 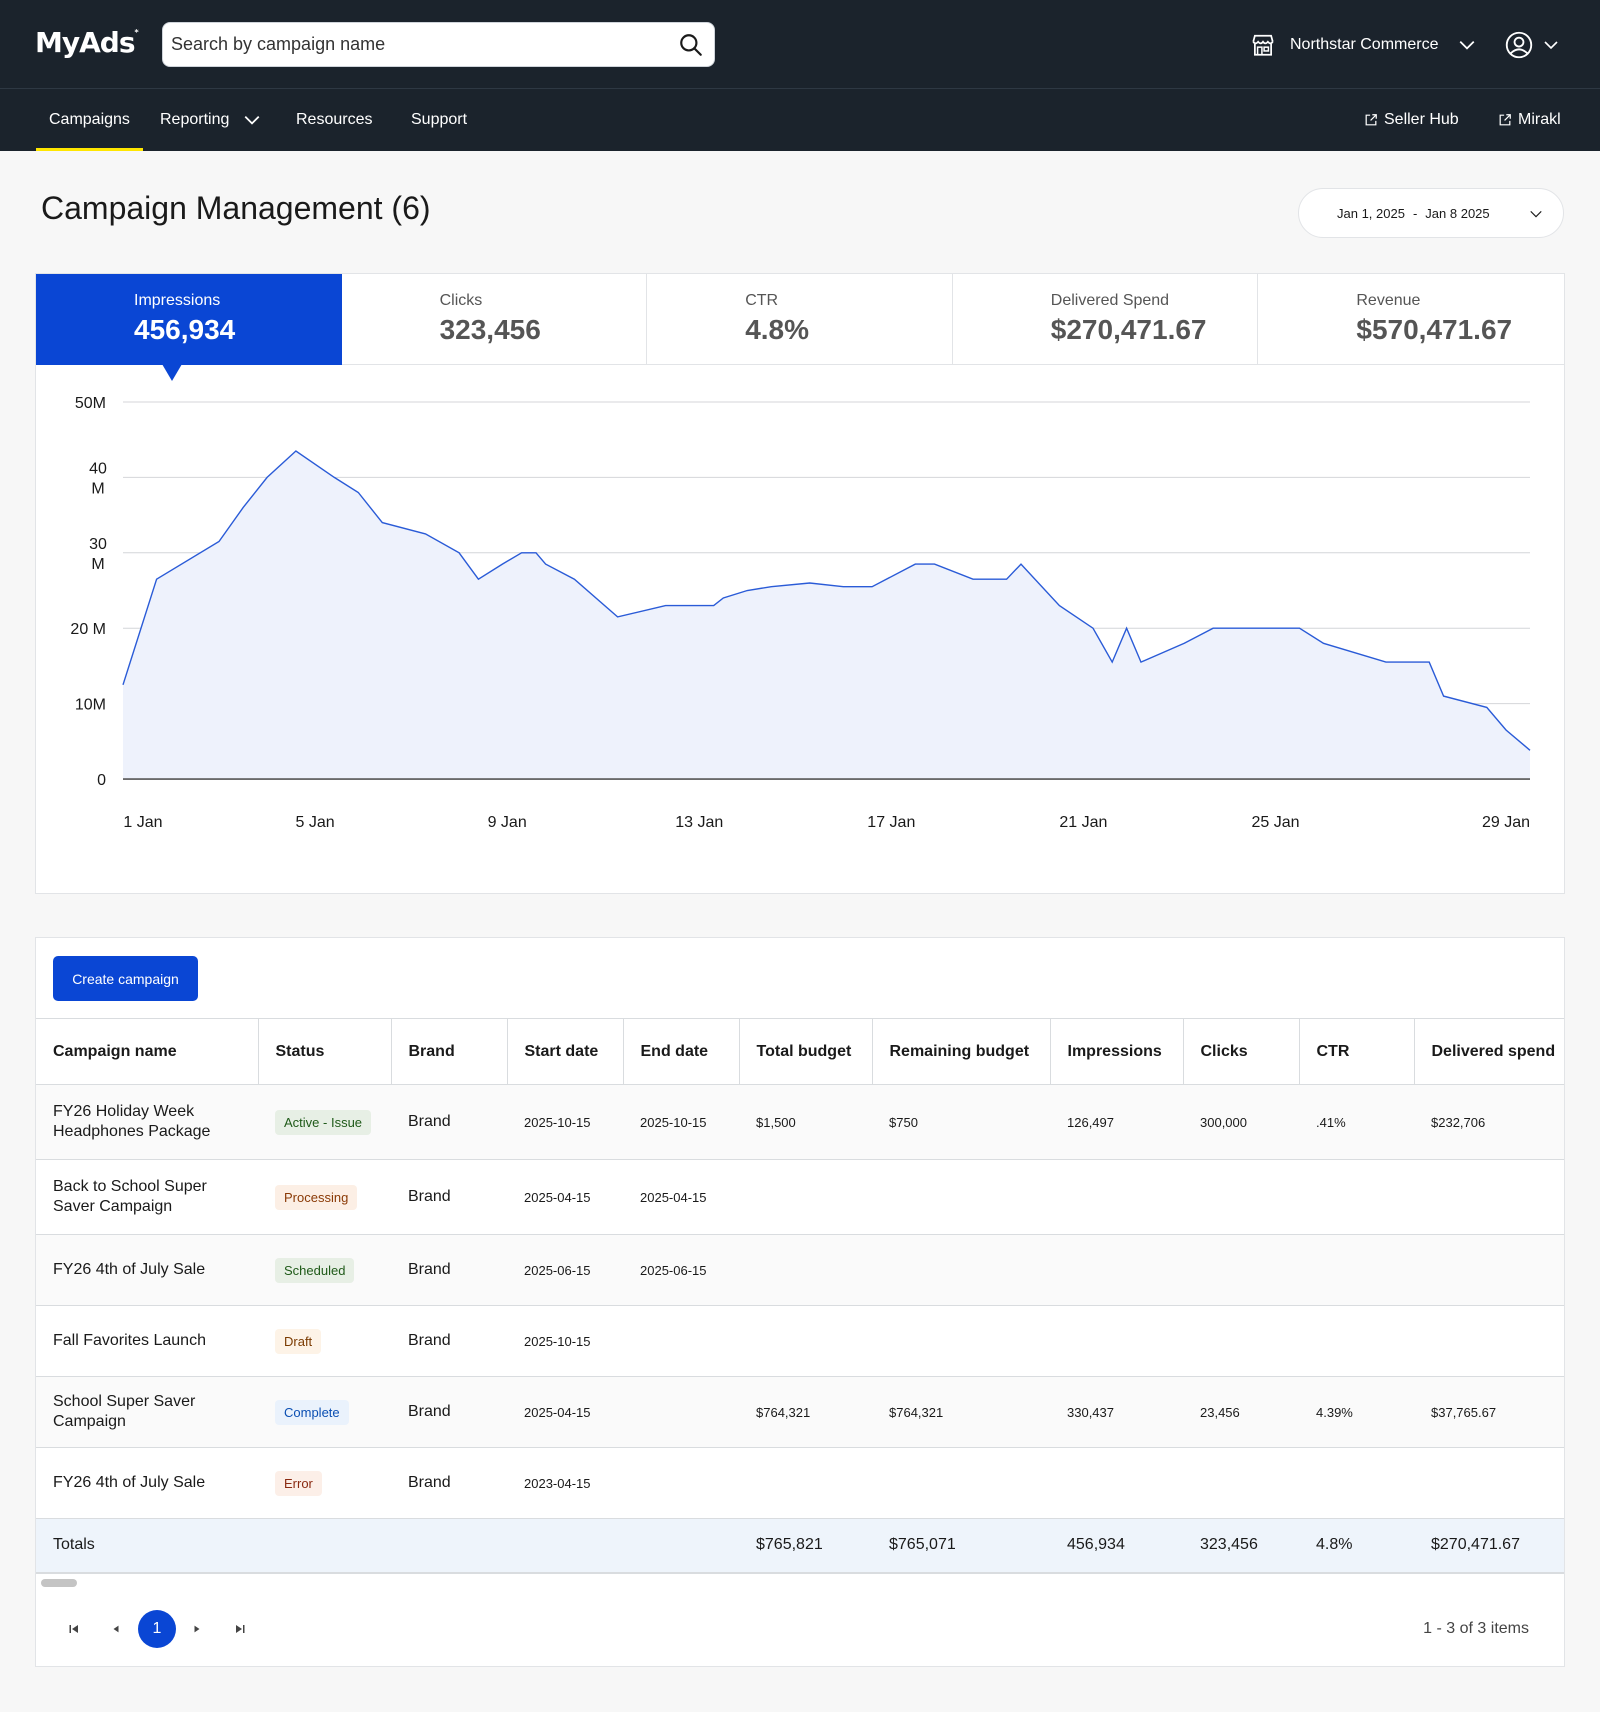 I want to click on store-icon, so click(x=1263, y=45).